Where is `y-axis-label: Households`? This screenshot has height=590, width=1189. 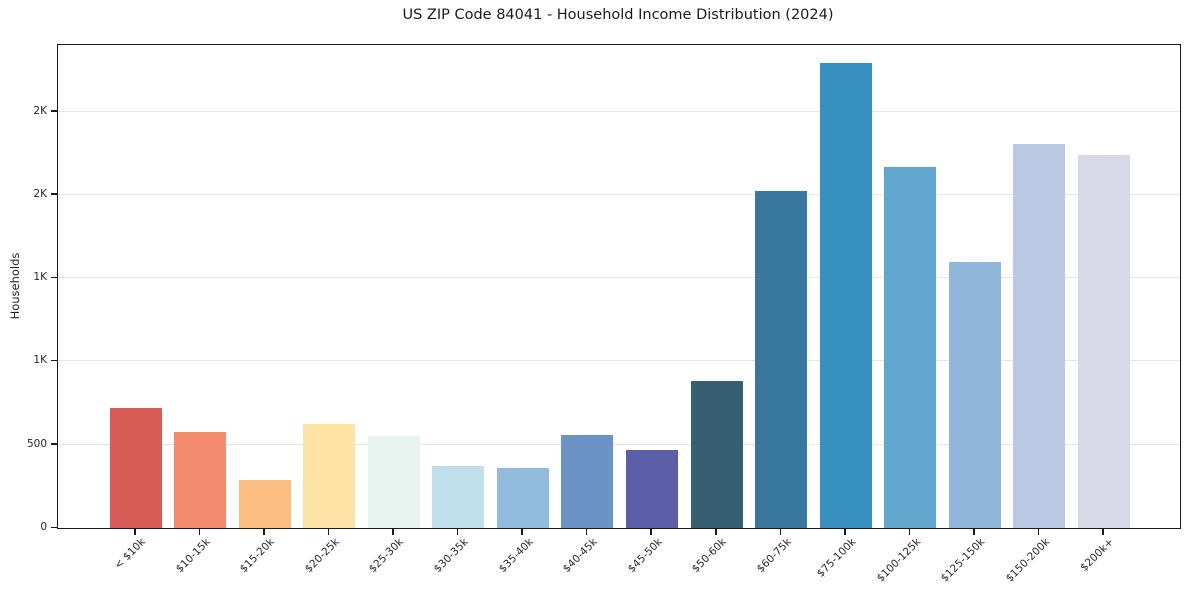 y-axis-label: Households is located at coordinates (15, 286).